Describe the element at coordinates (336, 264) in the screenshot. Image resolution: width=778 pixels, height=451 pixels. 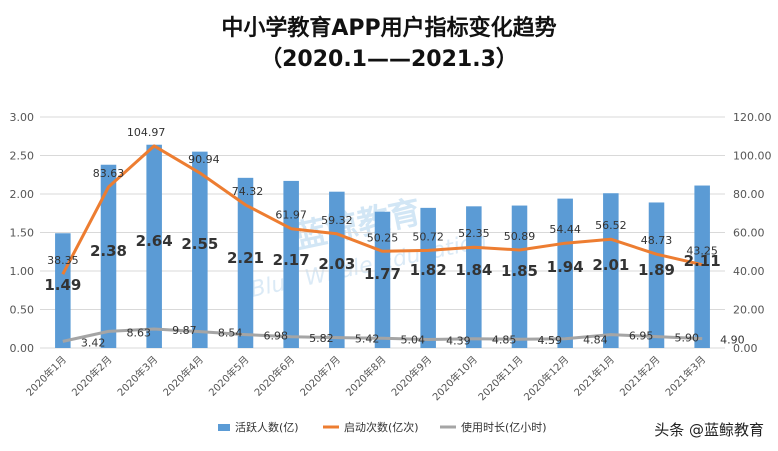
I see `bar-data-label: 2.03` at that location.